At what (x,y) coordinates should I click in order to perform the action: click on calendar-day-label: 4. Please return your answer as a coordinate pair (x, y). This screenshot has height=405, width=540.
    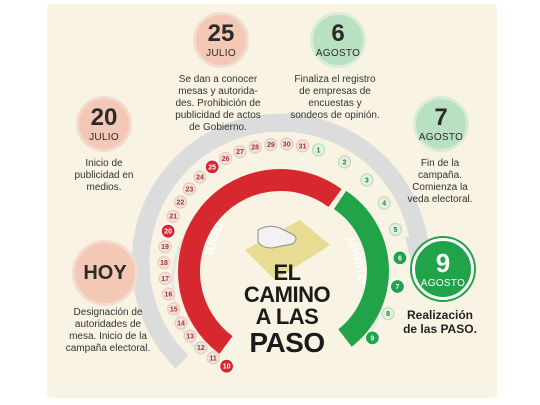
    Looking at the image, I should click on (384, 204).